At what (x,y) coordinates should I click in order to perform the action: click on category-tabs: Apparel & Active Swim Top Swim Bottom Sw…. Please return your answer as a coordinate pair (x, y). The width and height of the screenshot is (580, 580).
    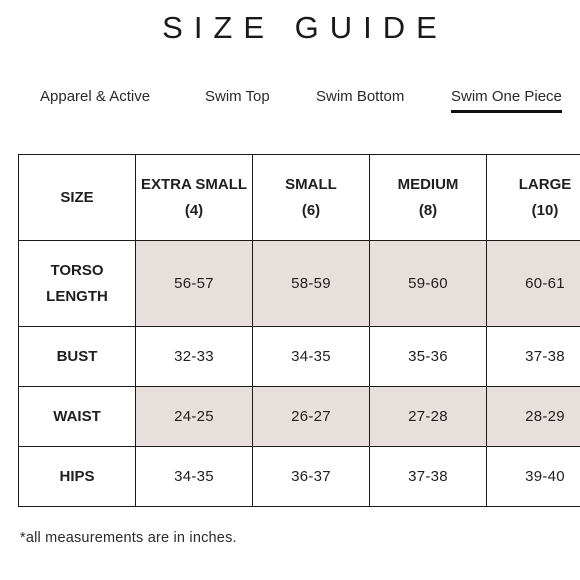
    Looking at the image, I should click on (290, 103).